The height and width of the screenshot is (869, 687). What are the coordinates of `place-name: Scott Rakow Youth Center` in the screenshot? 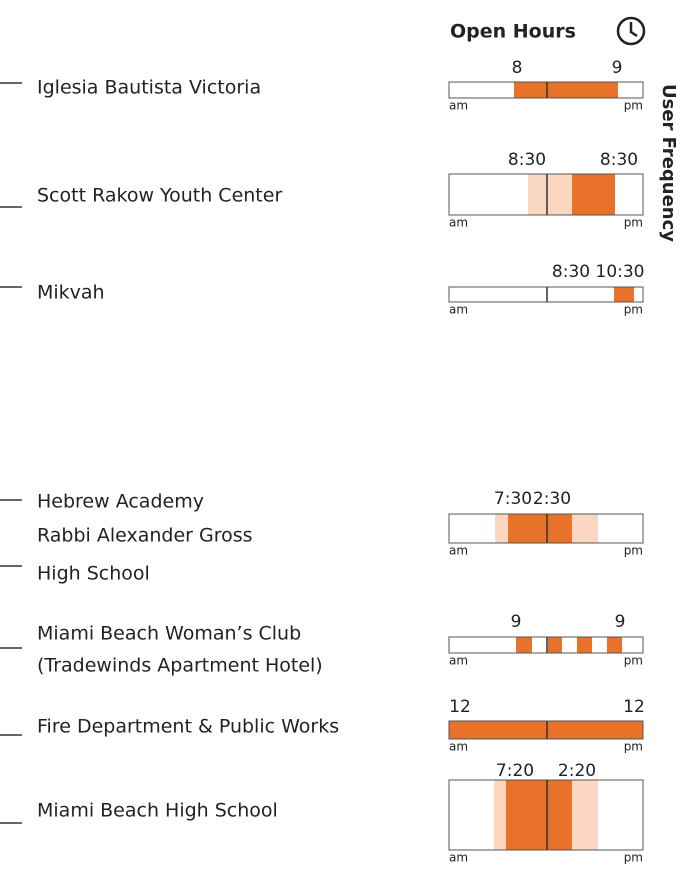 It's located at (159, 196).